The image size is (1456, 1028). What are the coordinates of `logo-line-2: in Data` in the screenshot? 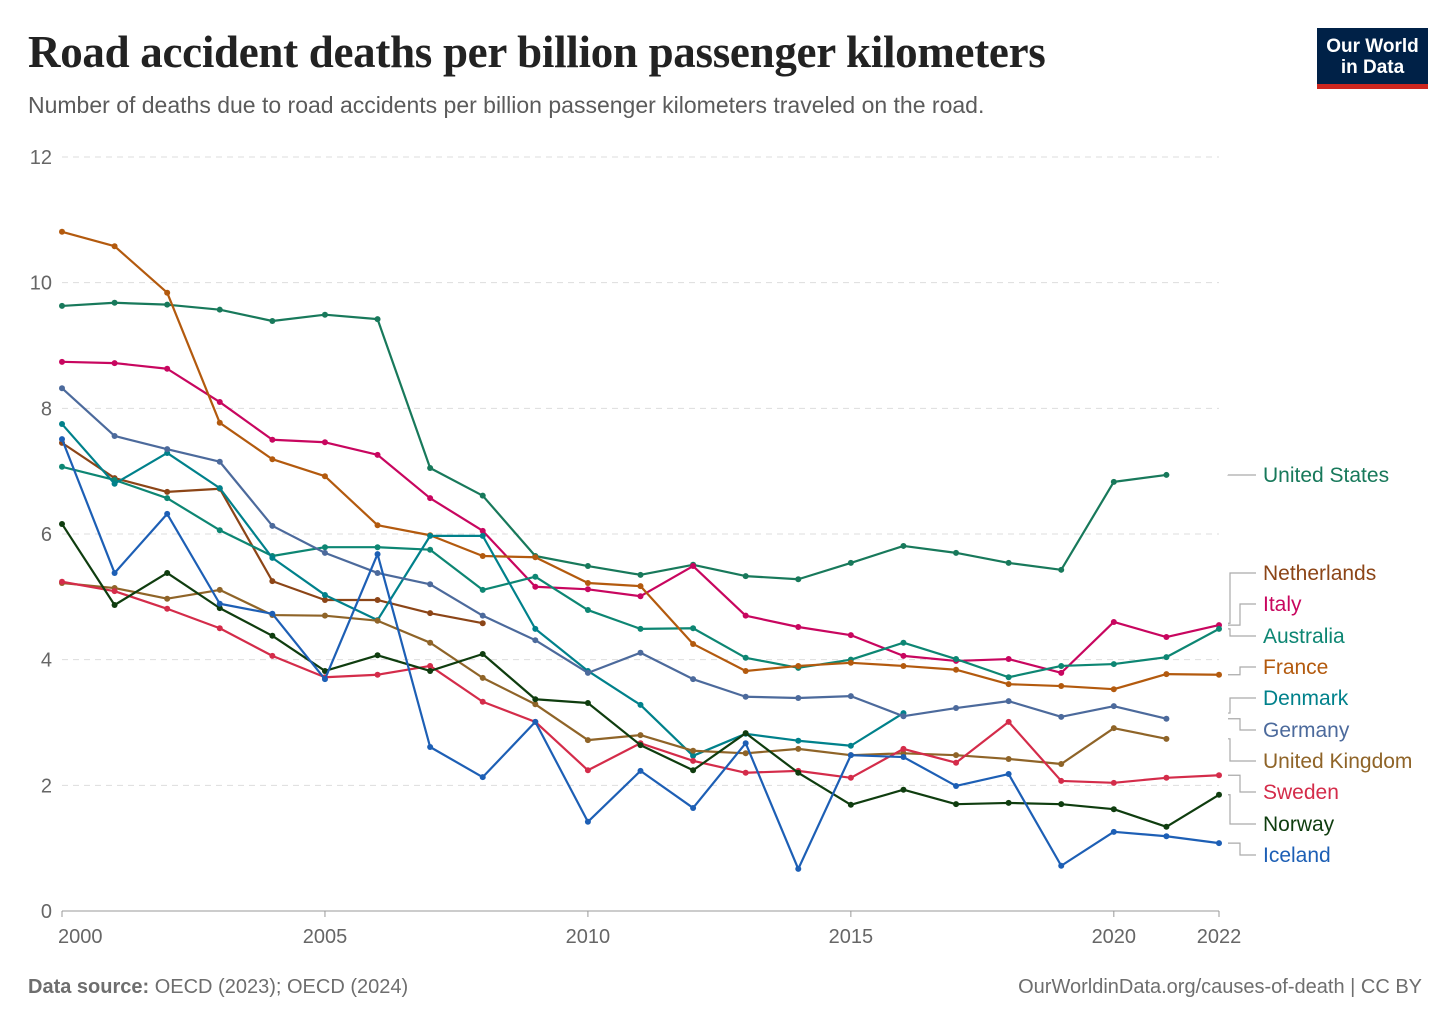 It's located at (1372, 67).